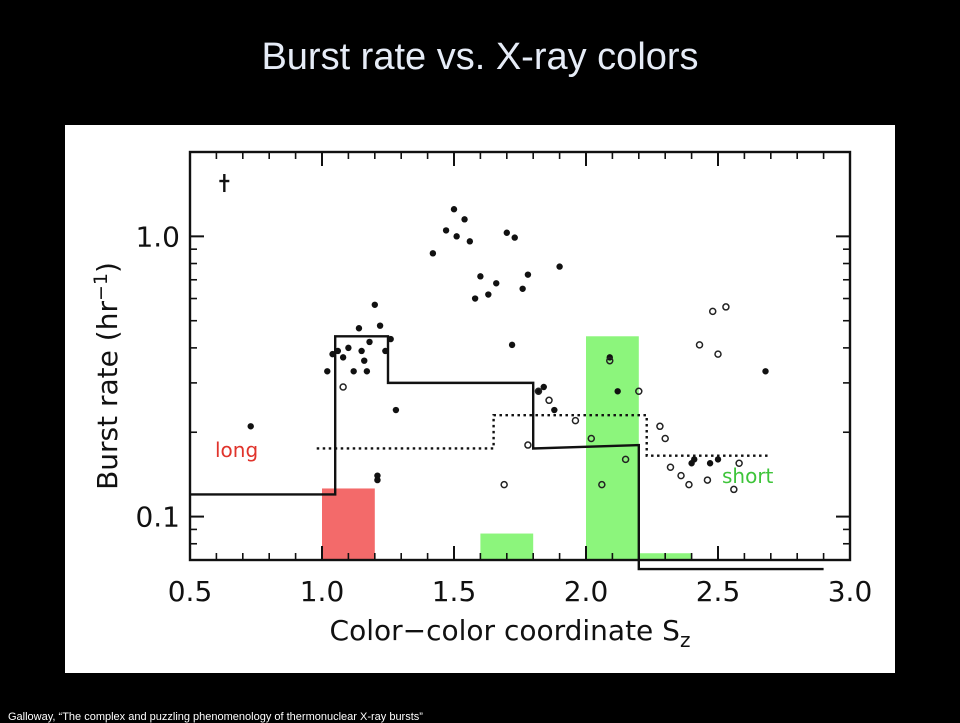 This screenshot has width=960, height=723. What do you see at coordinates (543, 435) in the screenshot?
I see `dotted-step-line` at bounding box center [543, 435].